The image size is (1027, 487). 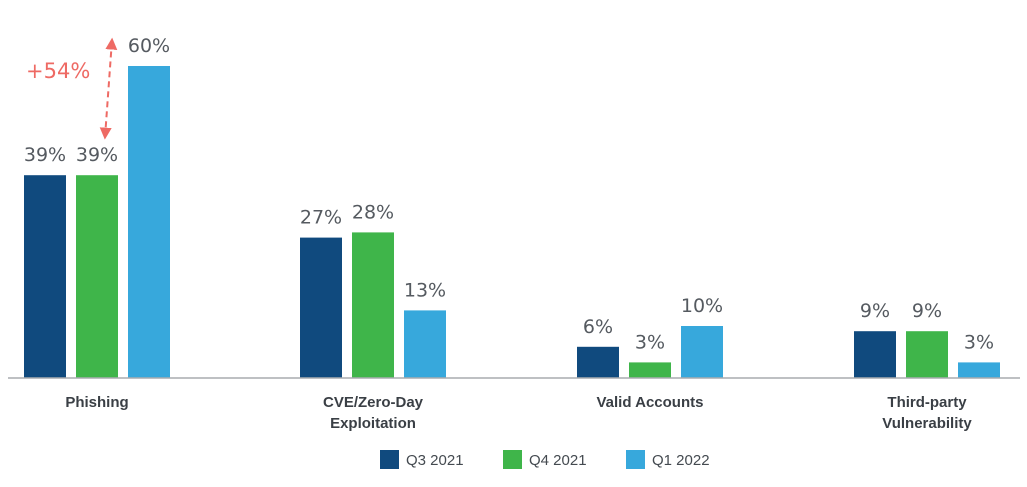 I want to click on value-label-third-party-vulnerability-q3-2021: 9%, so click(x=875, y=311).